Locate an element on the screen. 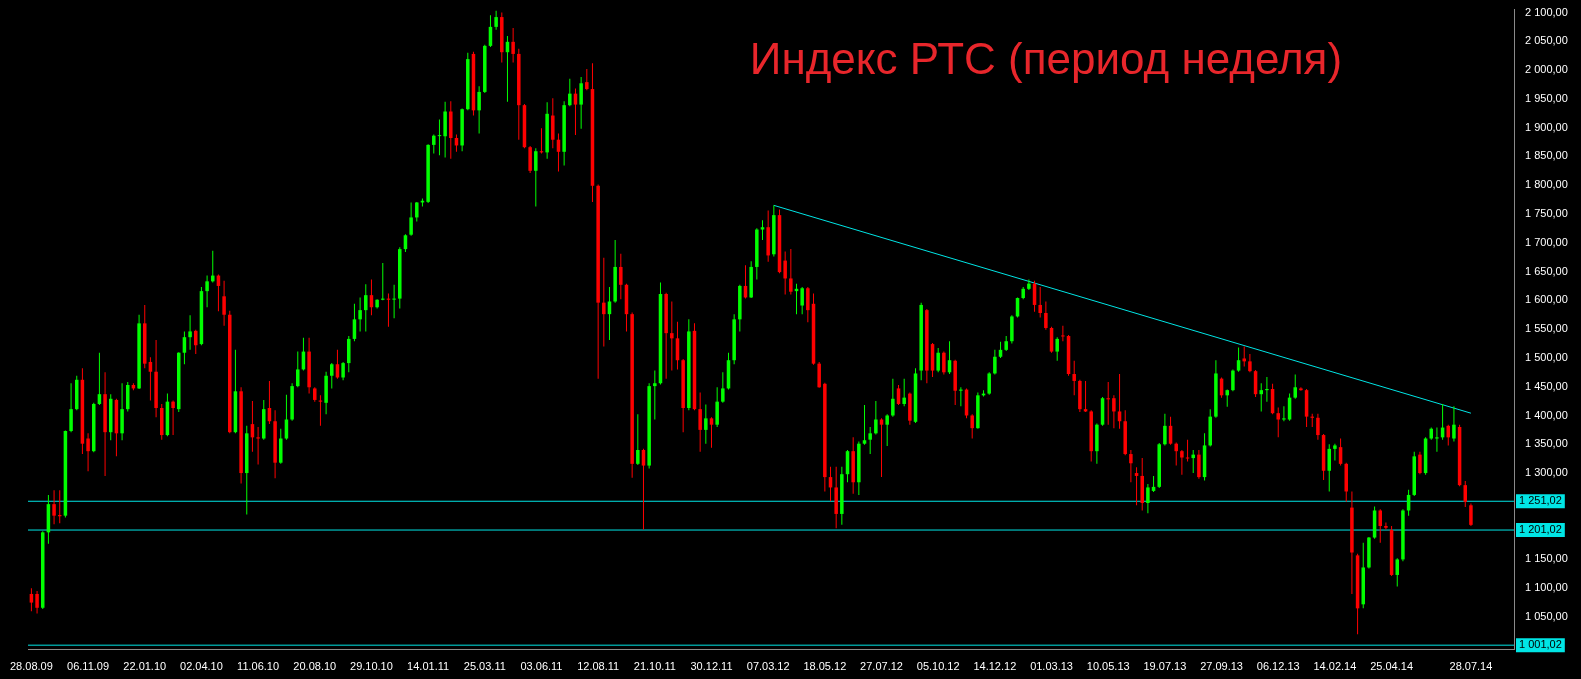  x-tick-label: 02.04.10 is located at coordinates (201, 666).